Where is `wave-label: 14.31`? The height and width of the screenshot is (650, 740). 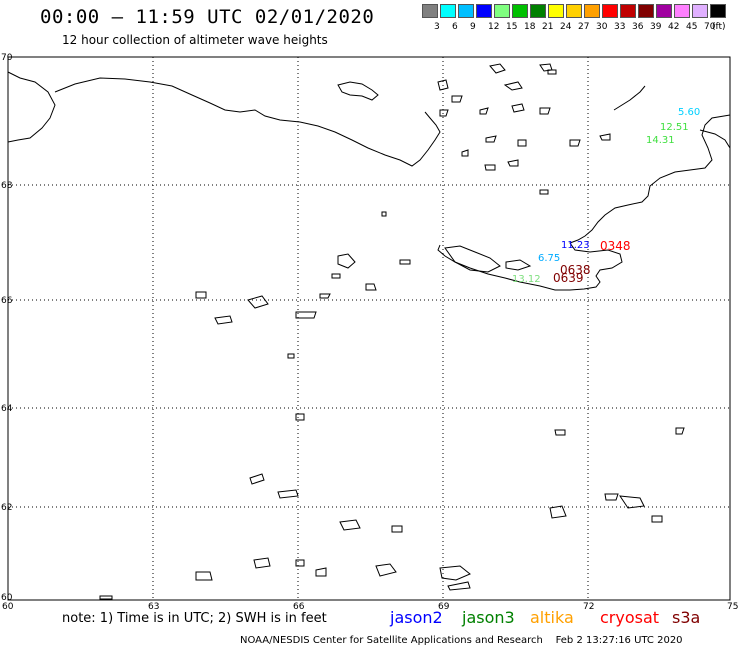
wave-label: 14.31 is located at coordinates (660, 140).